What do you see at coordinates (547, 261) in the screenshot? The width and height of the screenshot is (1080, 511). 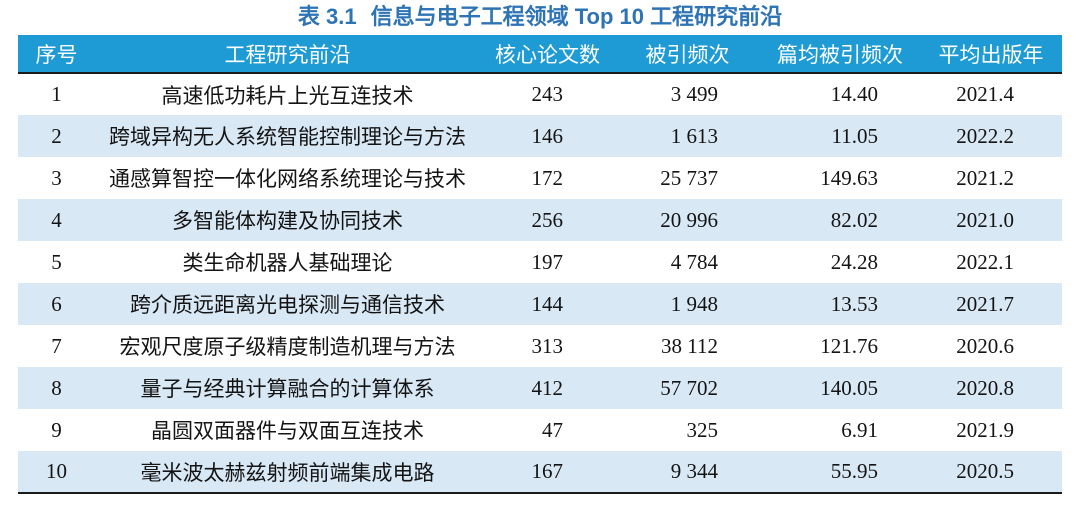 I see `cell-core-papers: 197` at bounding box center [547, 261].